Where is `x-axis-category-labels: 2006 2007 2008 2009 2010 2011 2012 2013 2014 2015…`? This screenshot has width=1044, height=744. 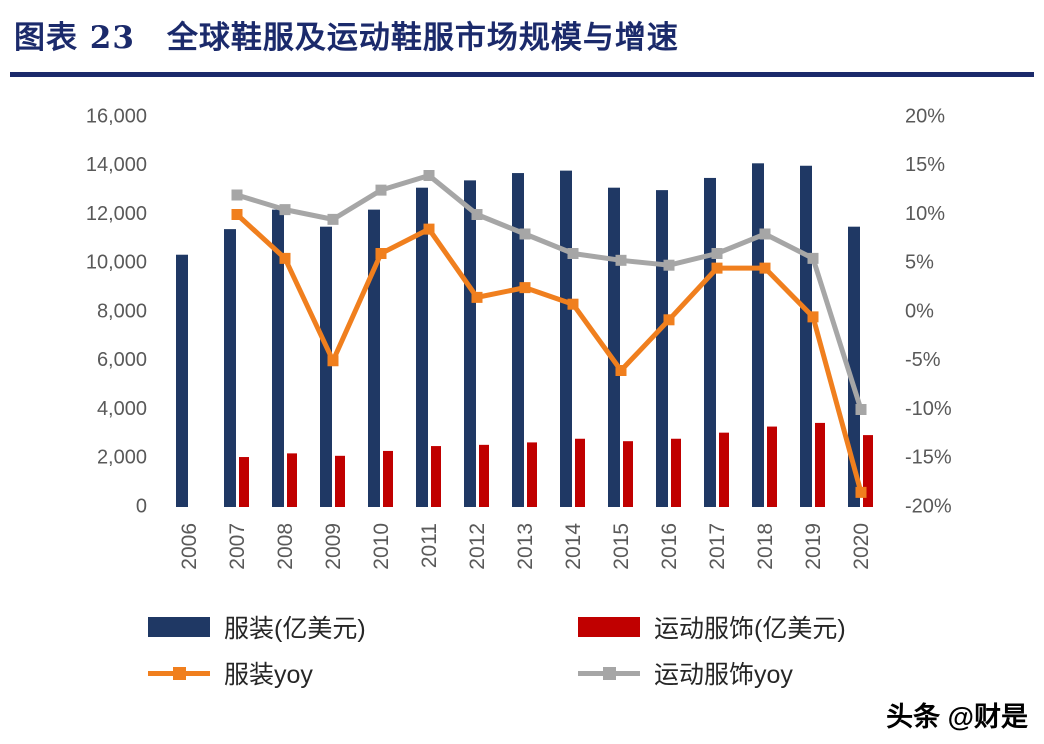 x-axis-category-labels: 2006 2007 2008 2009 2010 2011 2012 2013 2014 2015… is located at coordinates (525, 546).